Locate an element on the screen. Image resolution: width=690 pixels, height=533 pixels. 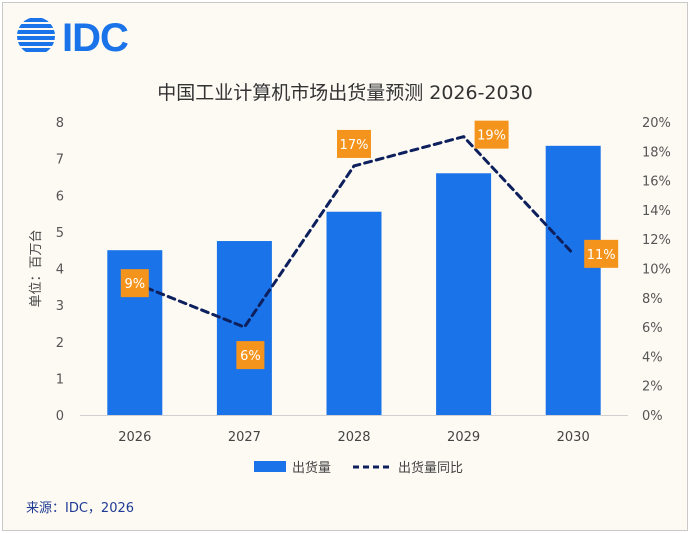
y2-tick-label: 0% is located at coordinates (652, 416).